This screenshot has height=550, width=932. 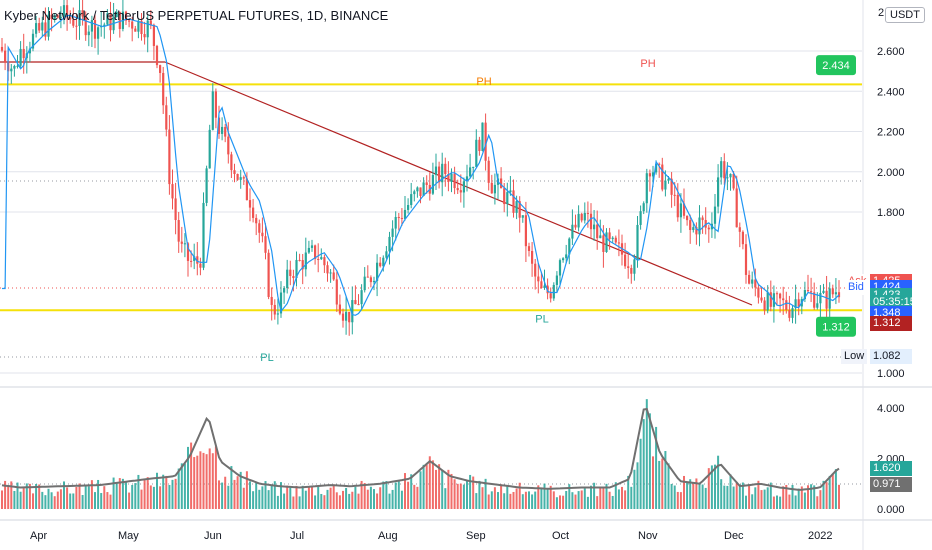 What do you see at coordinates (891, 213) in the screenshot?
I see `price-tick: 1.800` at bounding box center [891, 213].